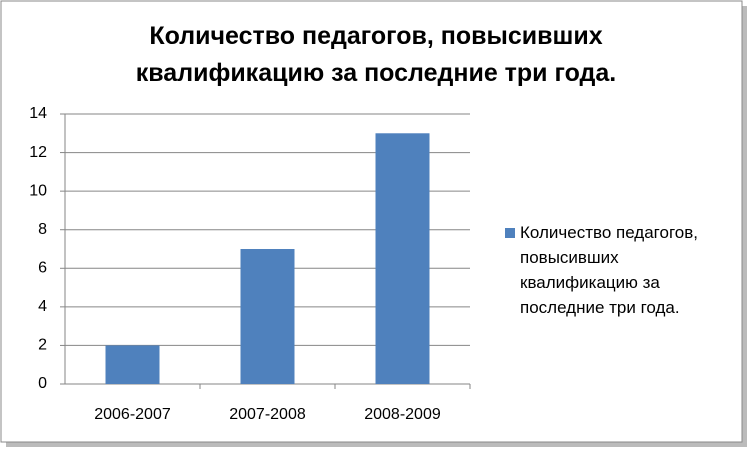 This screenshot has width=753, height=451. Describe the element at coordinates (132, 414) in the screenshot. I see `x-tick-label: 2006-2007` at that location.